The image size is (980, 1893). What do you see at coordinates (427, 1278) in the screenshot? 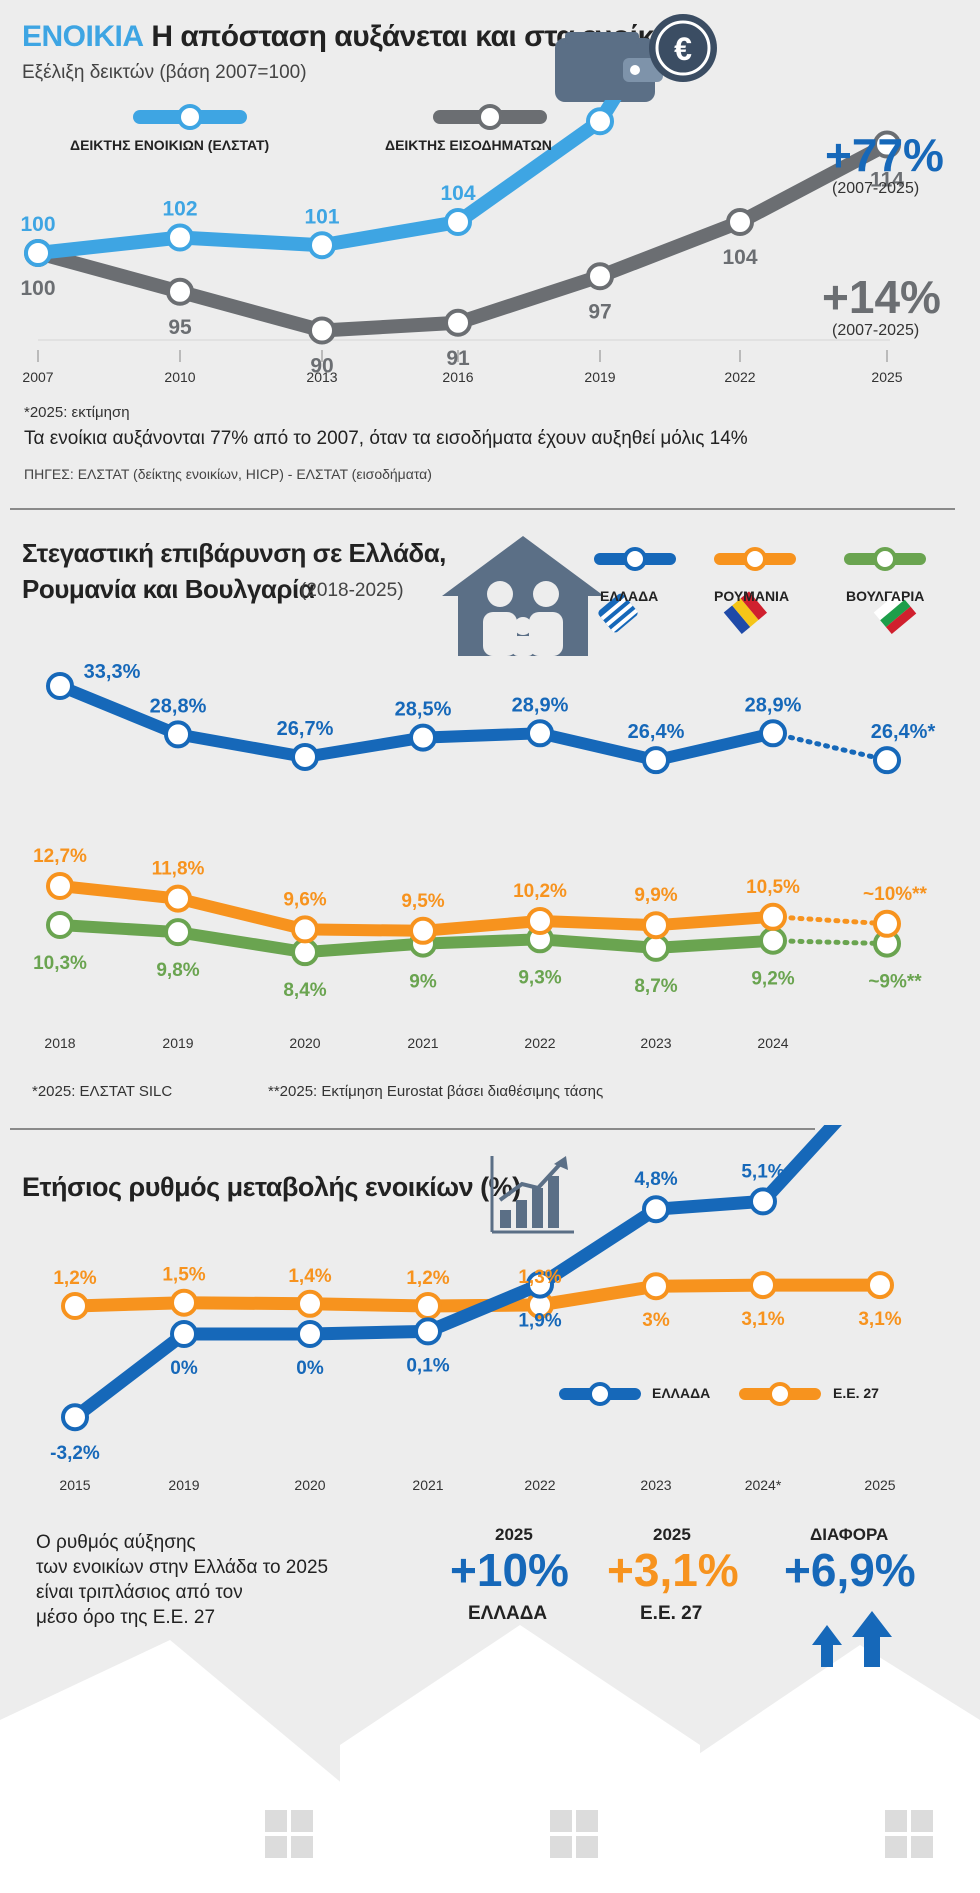
I see `eu-value-label-3: 1,2%` at bounding box center [427, 1278].